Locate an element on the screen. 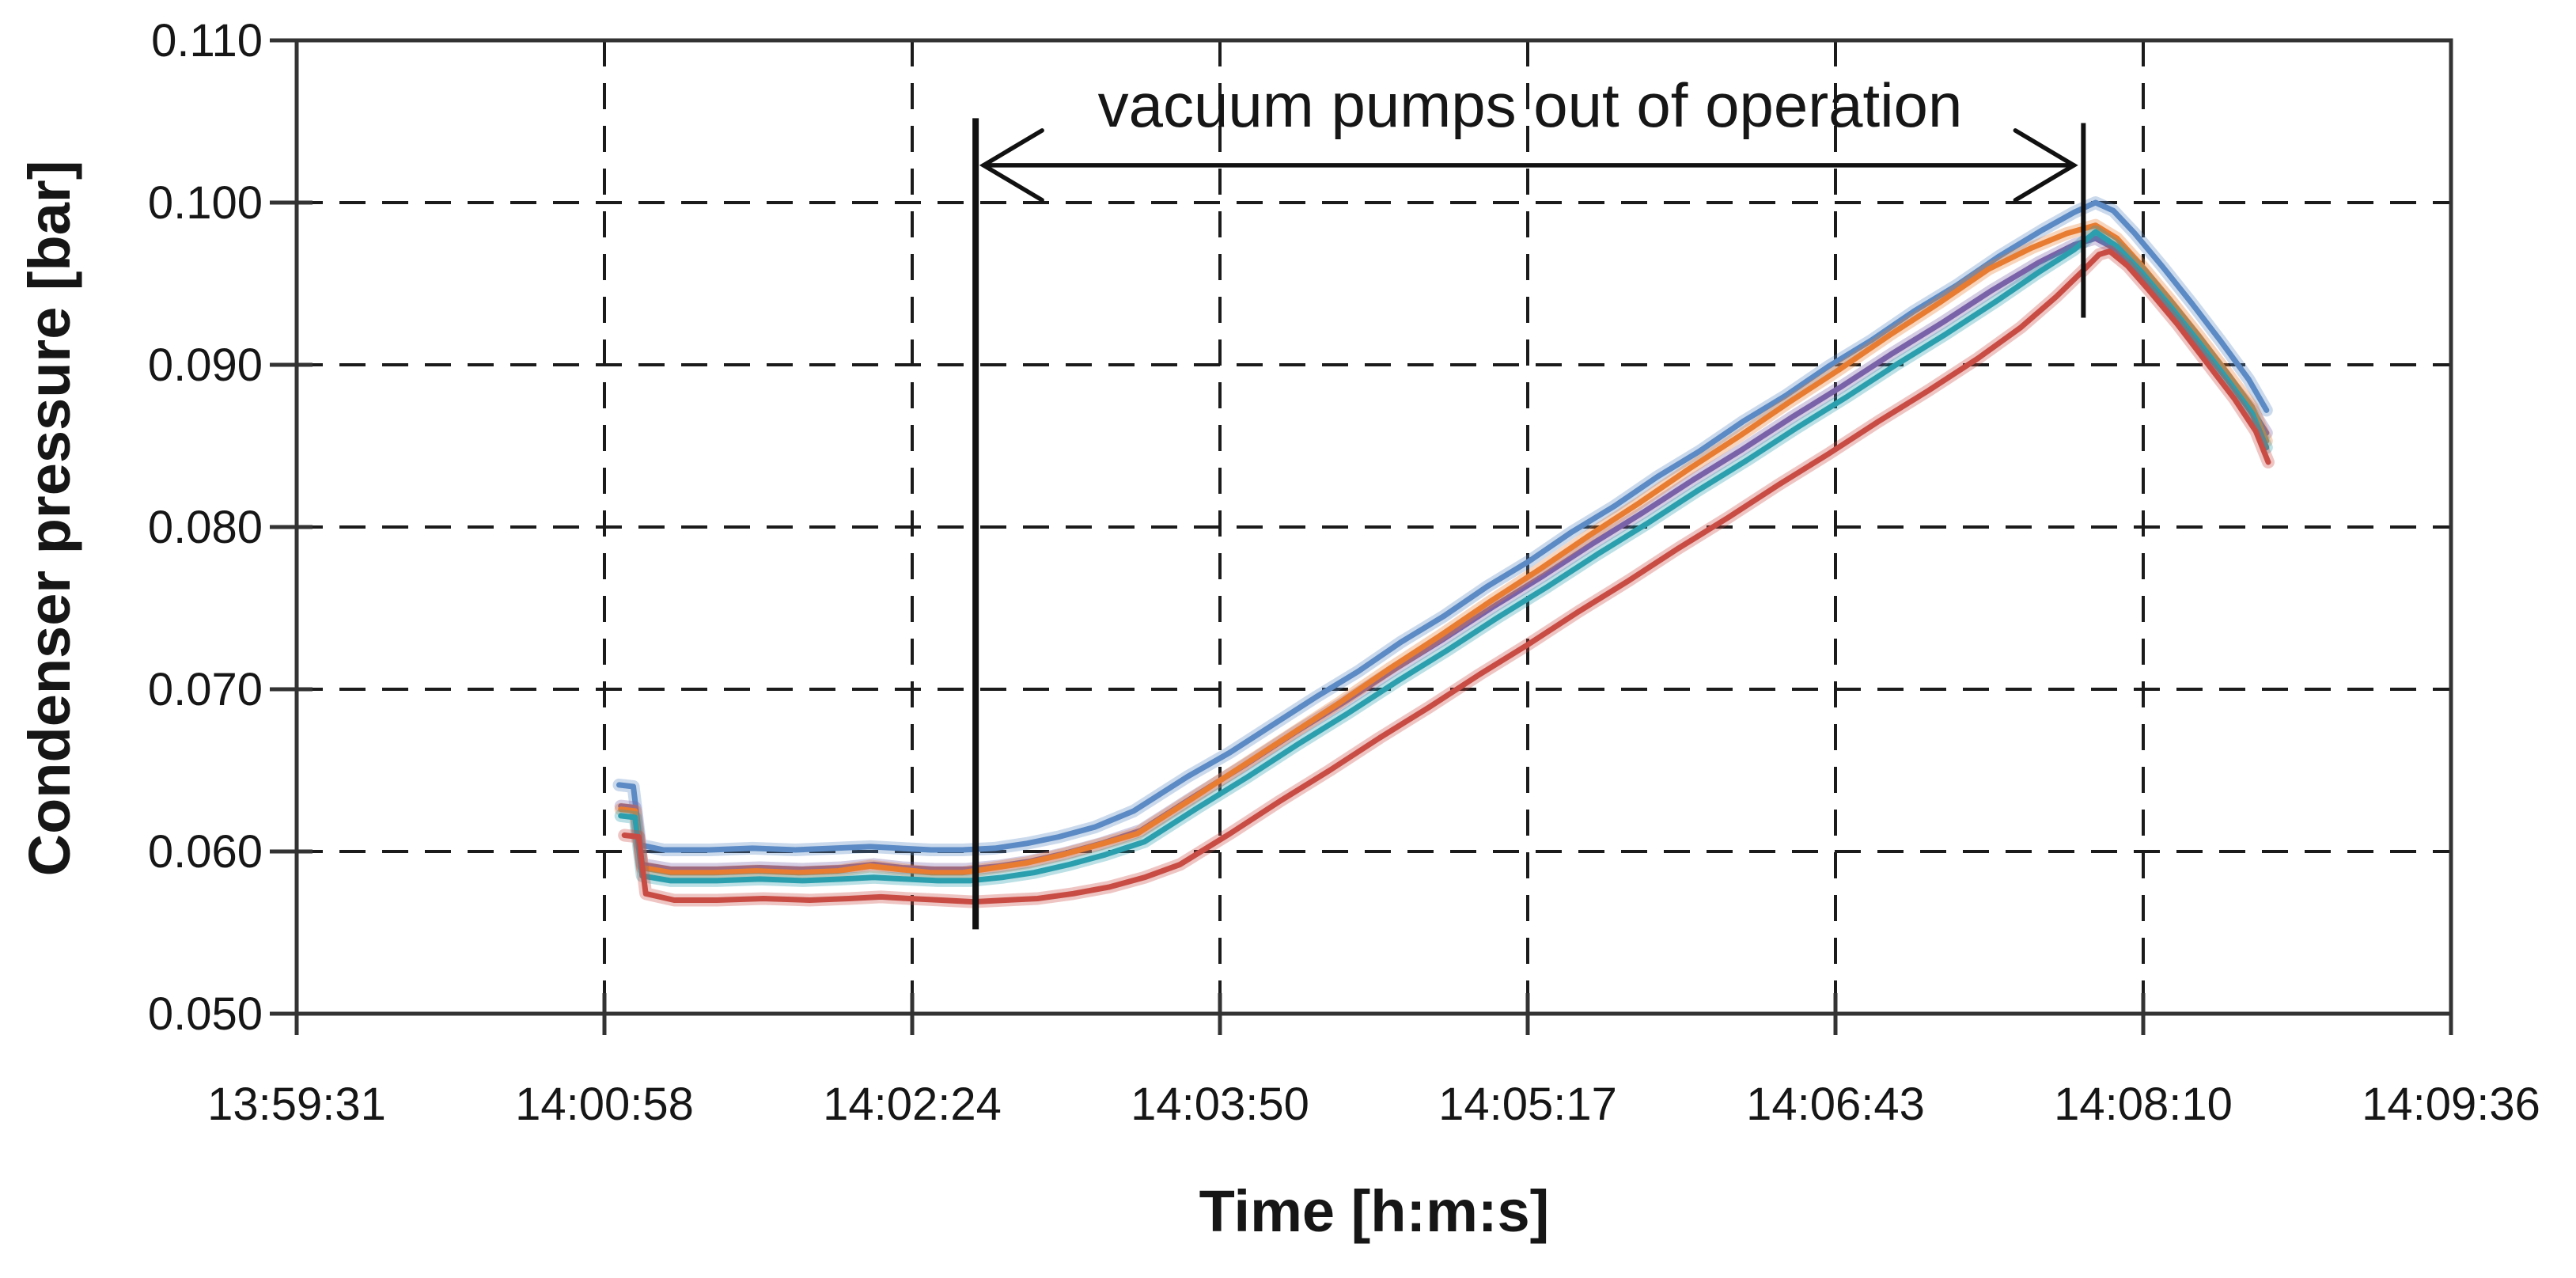 This screenshot has width=2576, height=1278. y-tick-label: 0.110 is located at coordinates (207, 40).